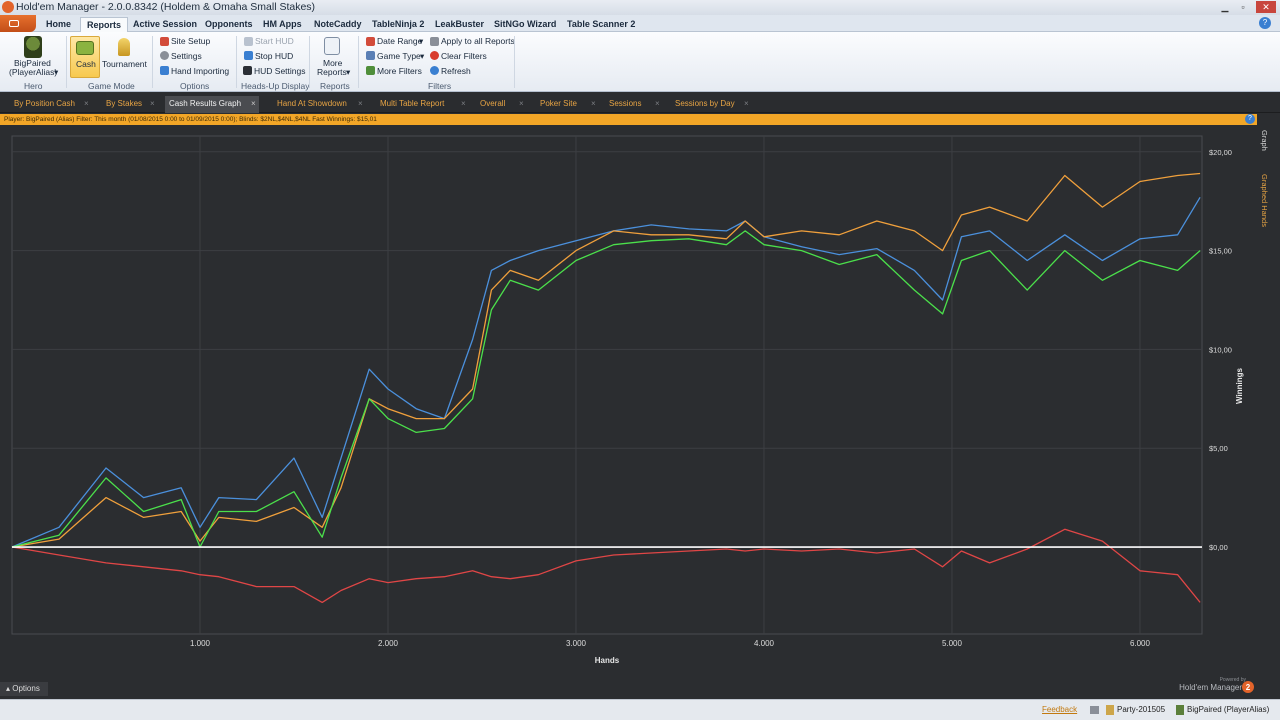 The height and width of the screenshot is (720, 1280). What do you see at coordinates (33, 47) in the screenshot?
I see `hero-avatar-icon` at bounding box center [33, 47].